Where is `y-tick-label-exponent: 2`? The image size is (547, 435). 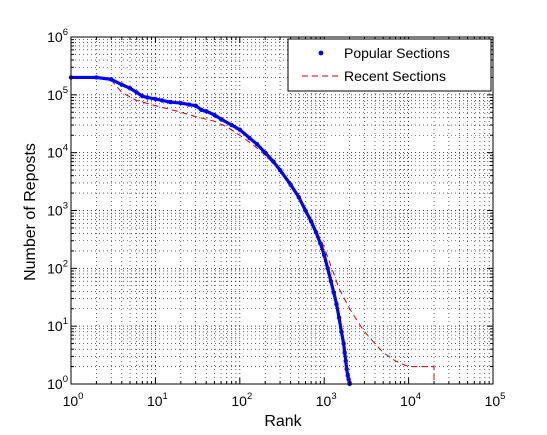
y-tick-label-exponent: 2 is located at coordinates (65, 263).